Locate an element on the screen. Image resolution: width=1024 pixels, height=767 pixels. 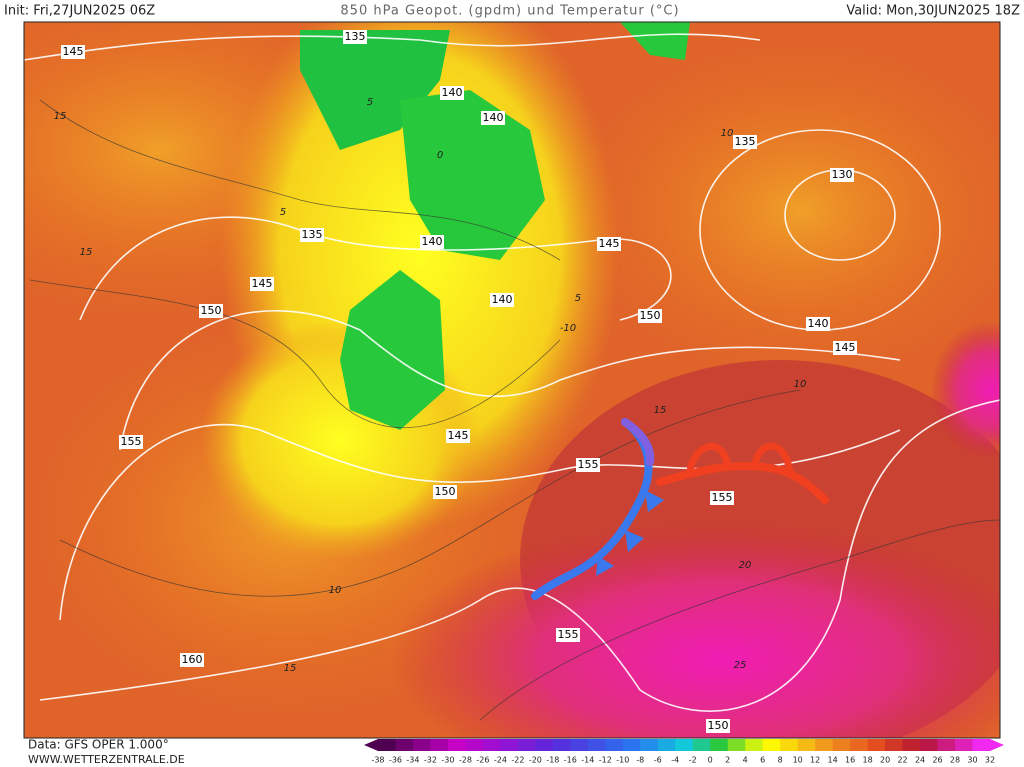
colorbar-tick-label: -32 is located at coordinates (430, 760).